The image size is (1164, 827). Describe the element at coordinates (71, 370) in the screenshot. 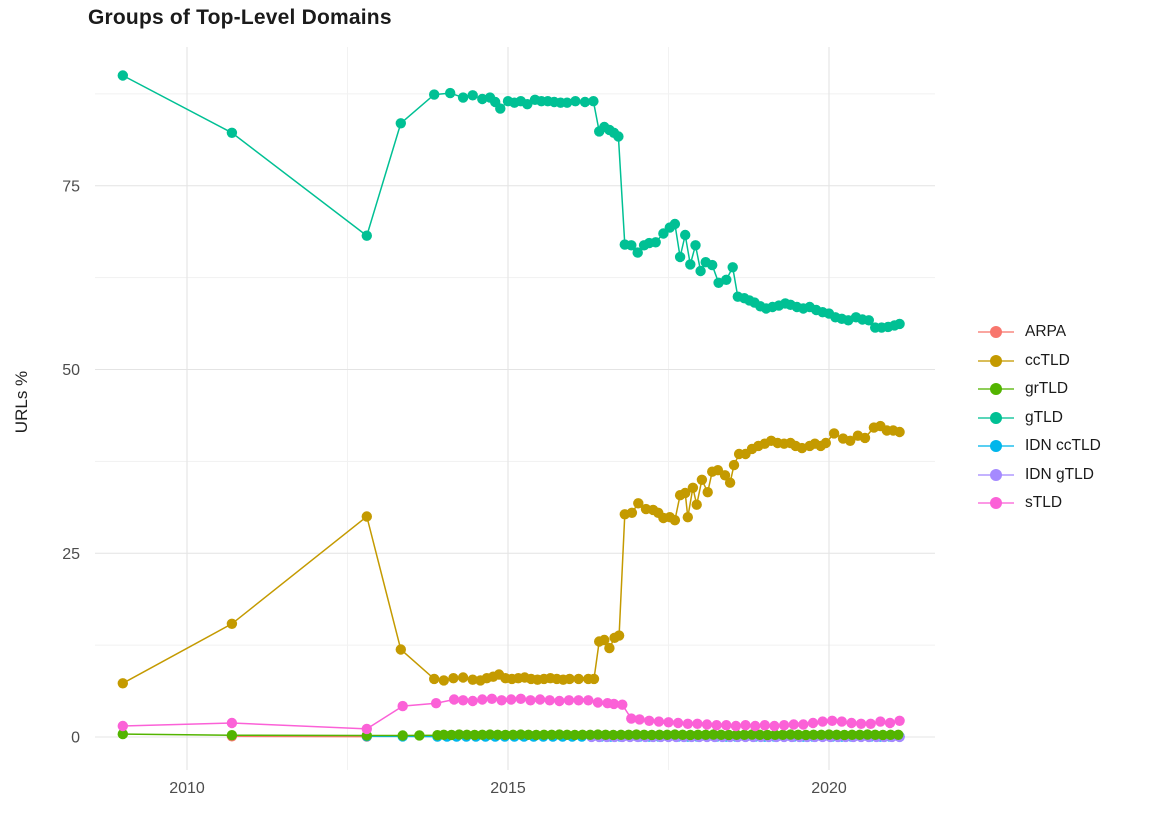

I see `y-tick-label: 50` at that location.